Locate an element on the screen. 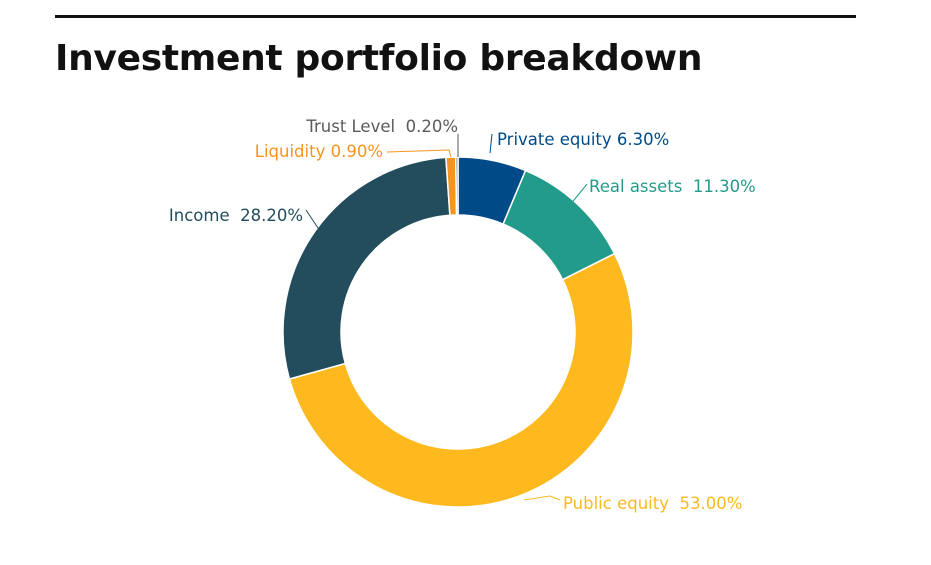 The width and height of the screenshot is (931, 565). leader-line-private-equity is located at coordinates (491, 143).